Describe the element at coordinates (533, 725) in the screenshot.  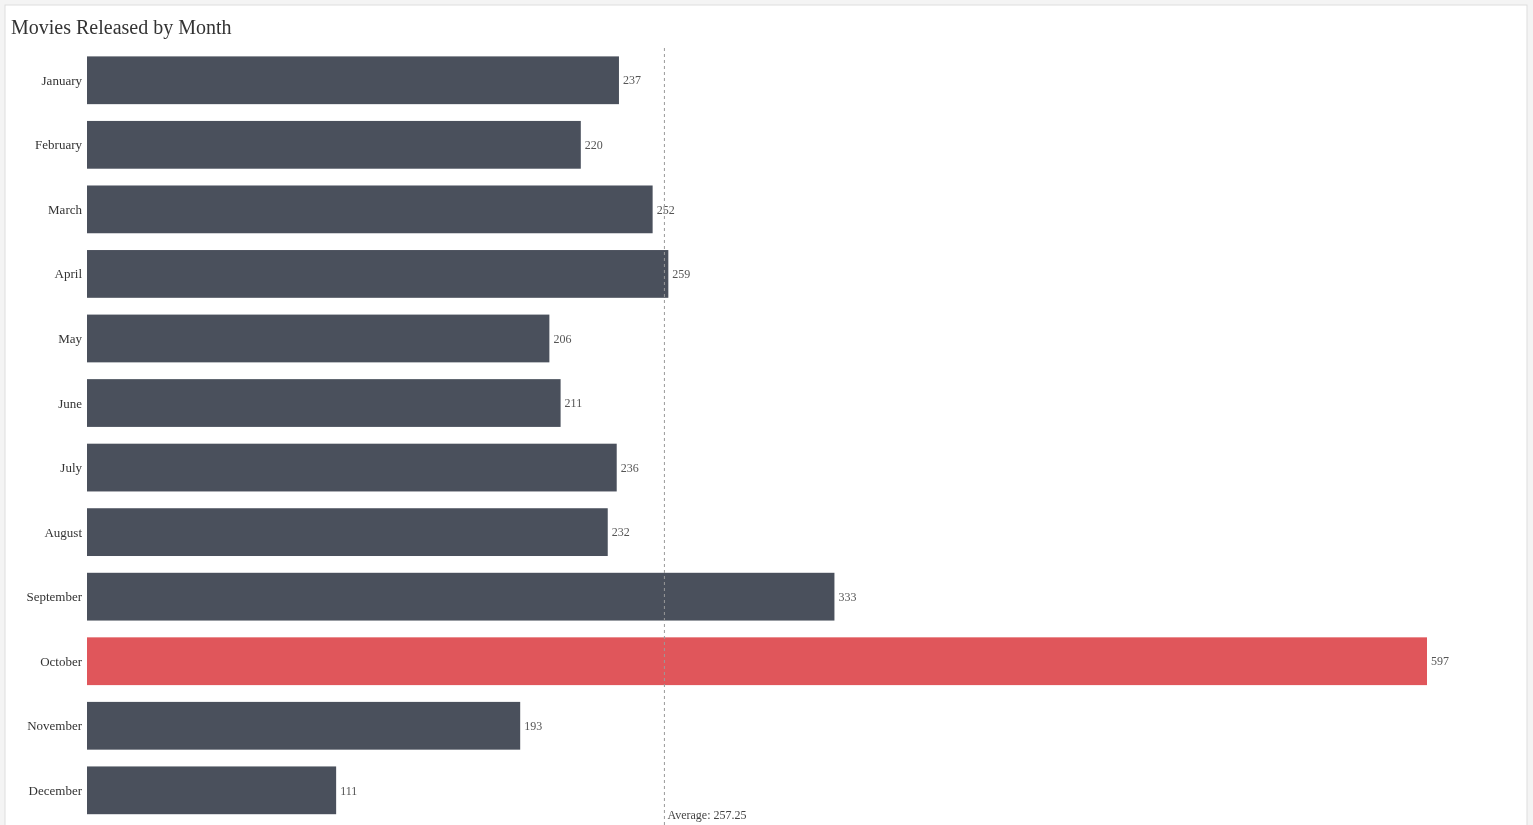
I see `data-label: 193` at that location.